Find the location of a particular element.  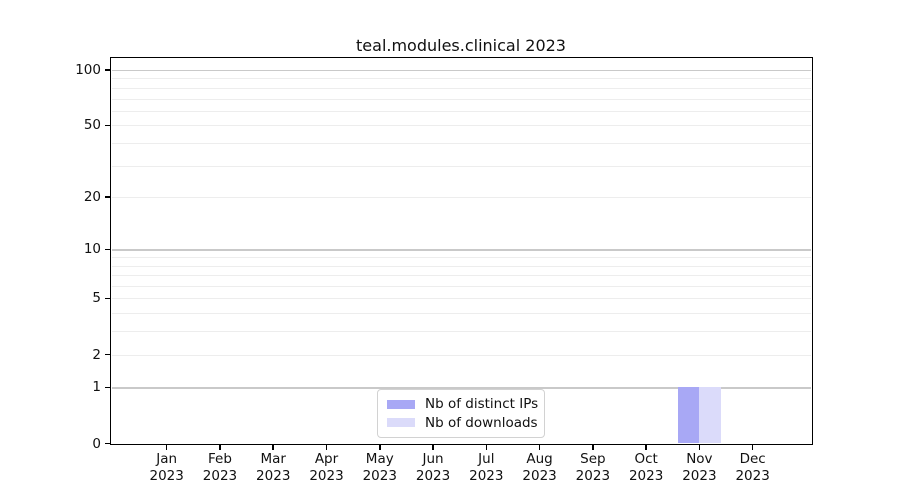

chart-title: teal.modules.clinical 2023 is located at coordinates (461, 45).